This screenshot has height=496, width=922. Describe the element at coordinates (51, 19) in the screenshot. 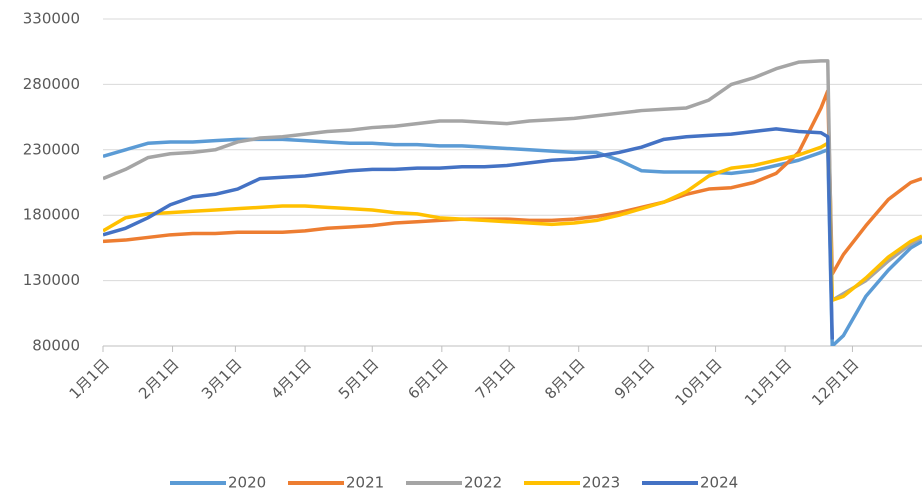

I see `y-tick-label: 330000` at that location.